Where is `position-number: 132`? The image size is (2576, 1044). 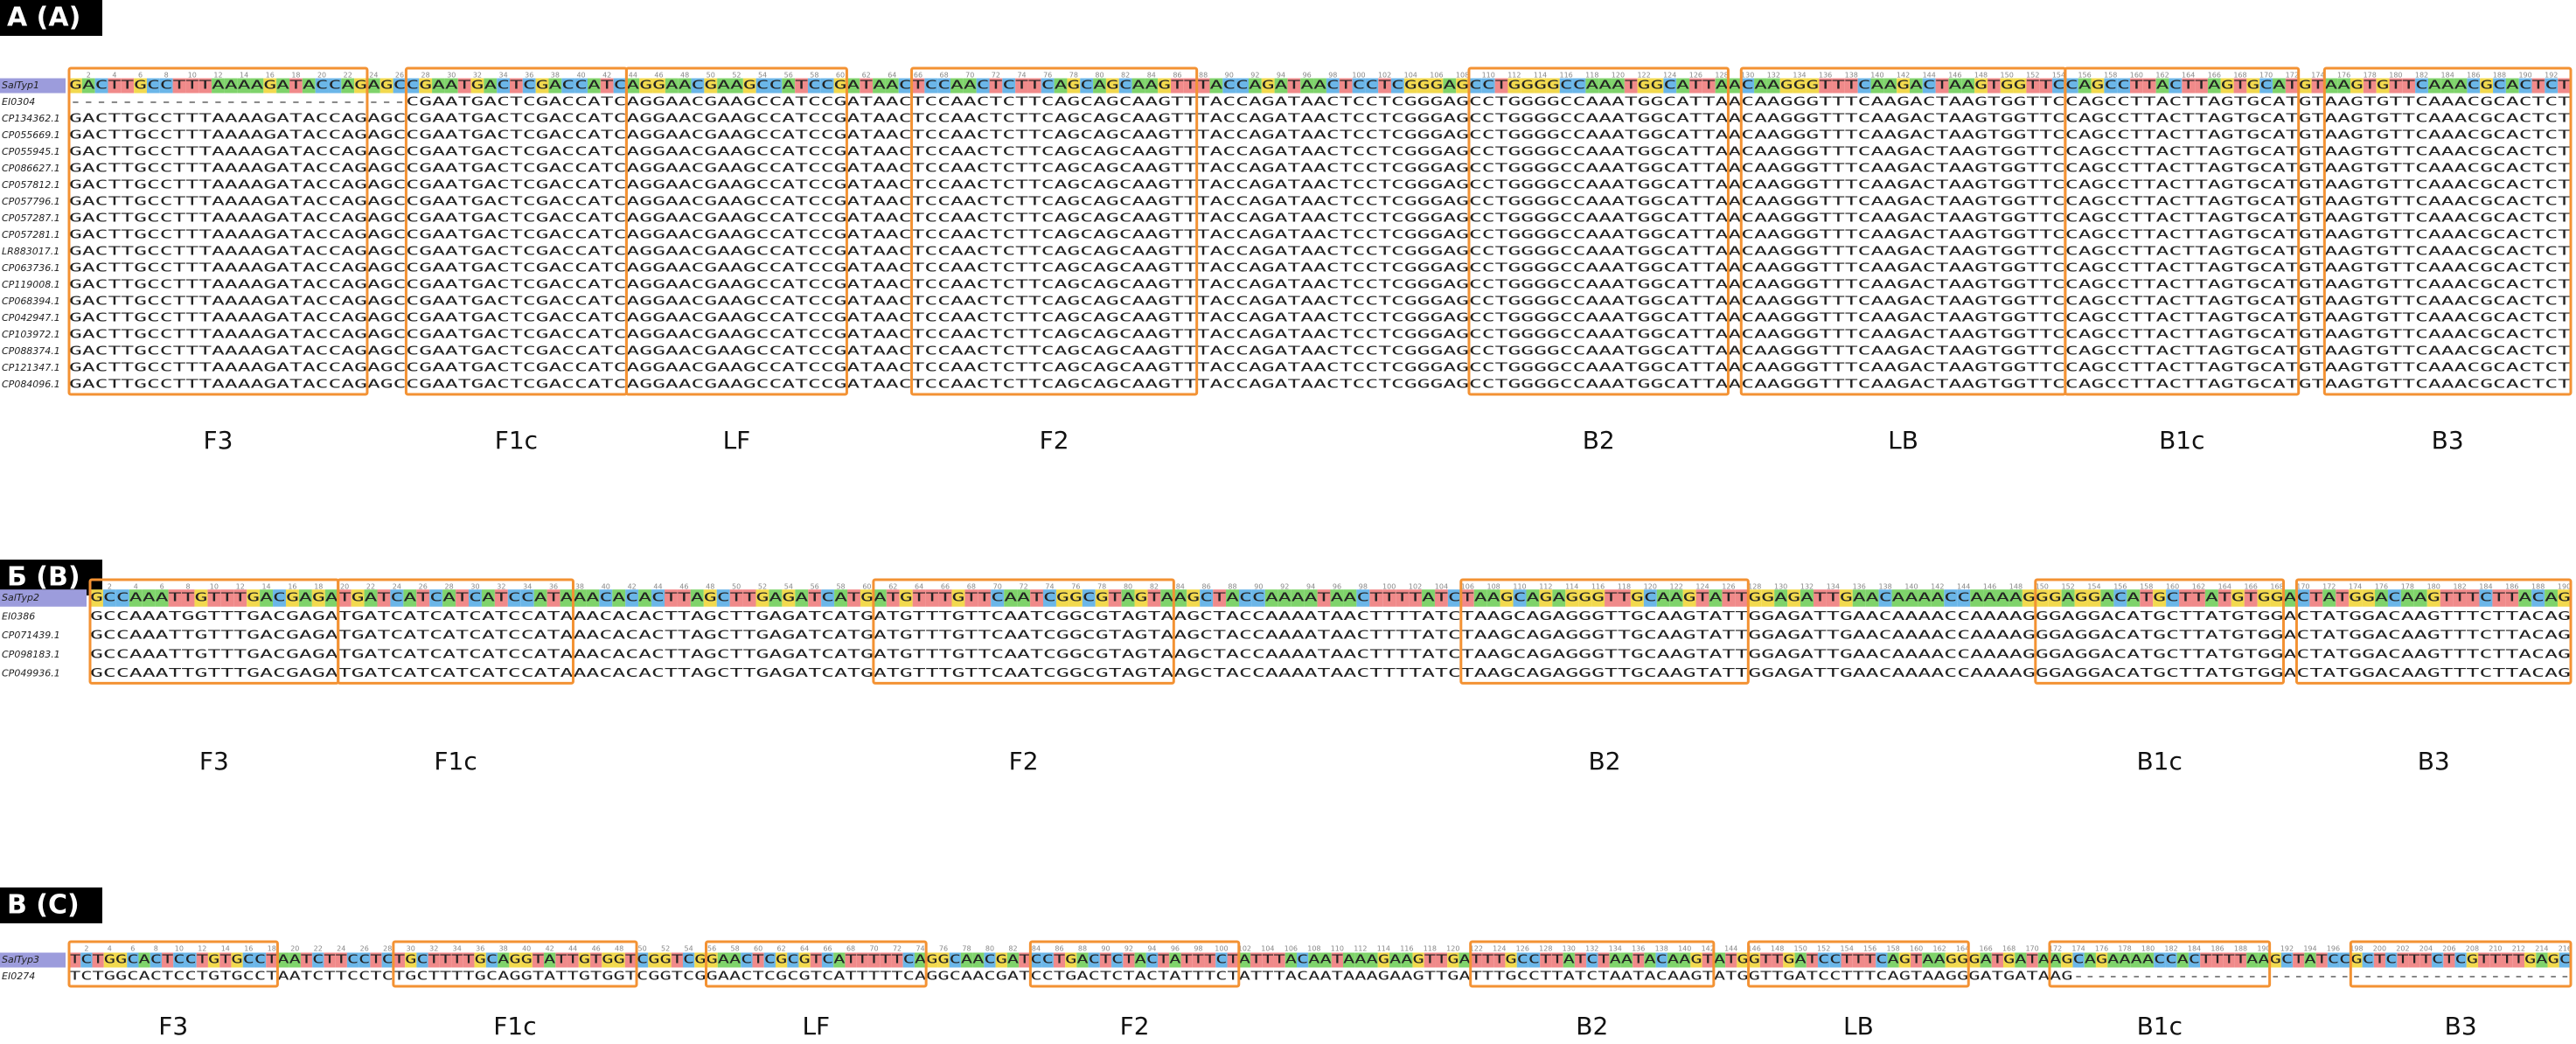 position-number: 132 is located at coordinates (1773, 76).